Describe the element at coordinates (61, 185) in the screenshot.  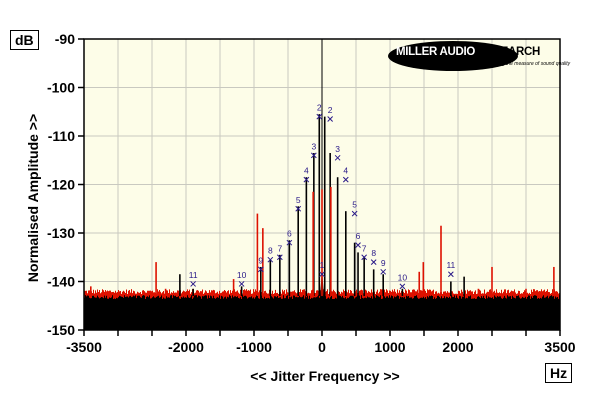
I see `y-tick-label: -120` at that location.